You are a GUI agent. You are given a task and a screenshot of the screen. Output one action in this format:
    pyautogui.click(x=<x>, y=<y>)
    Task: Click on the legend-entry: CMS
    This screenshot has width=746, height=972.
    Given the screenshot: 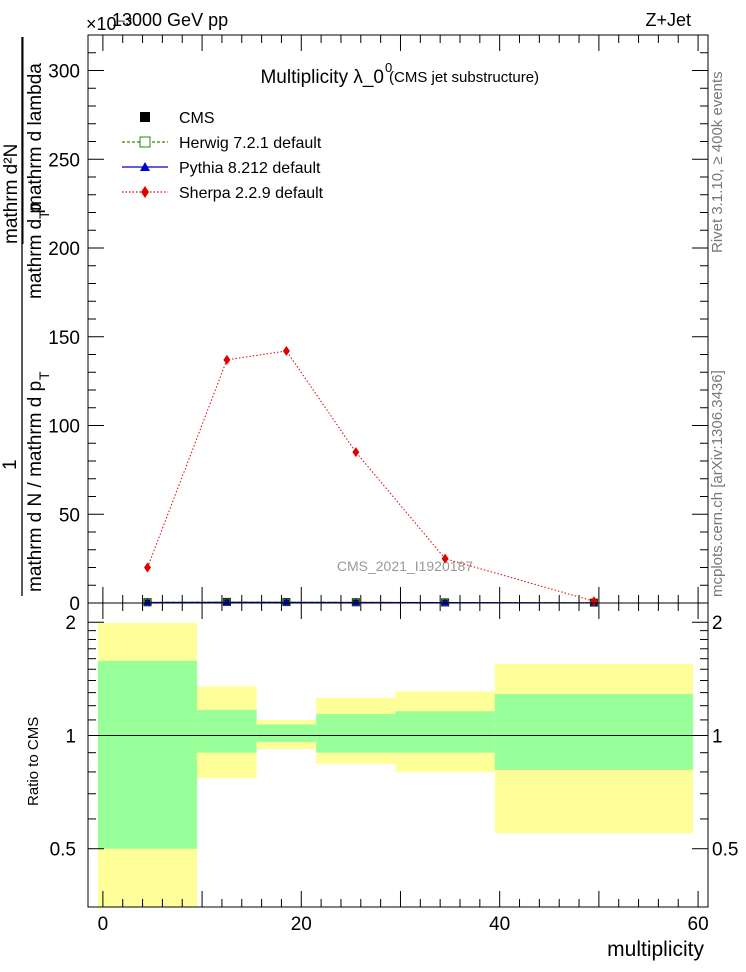 What is the action you would take?
    pyautogui.click(x=177, y=118)
    